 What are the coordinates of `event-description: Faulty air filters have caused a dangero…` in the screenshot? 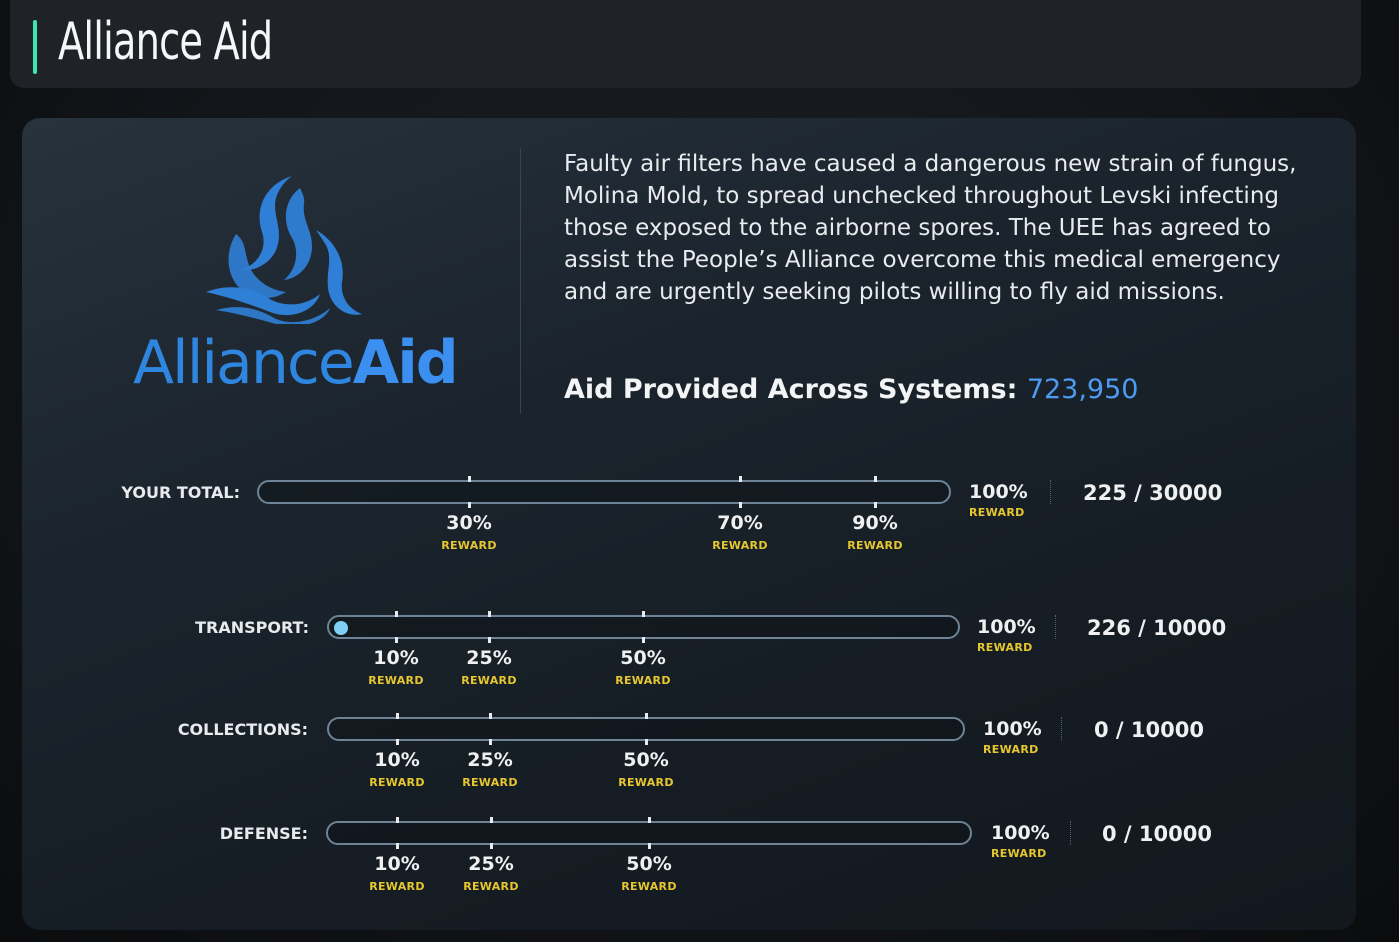 It's located at (930, 228).